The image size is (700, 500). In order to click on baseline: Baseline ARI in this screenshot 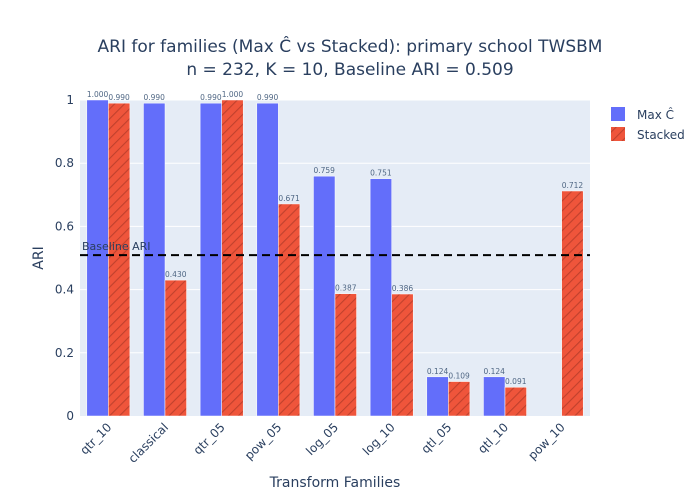, I will do `click(335, 248)`.